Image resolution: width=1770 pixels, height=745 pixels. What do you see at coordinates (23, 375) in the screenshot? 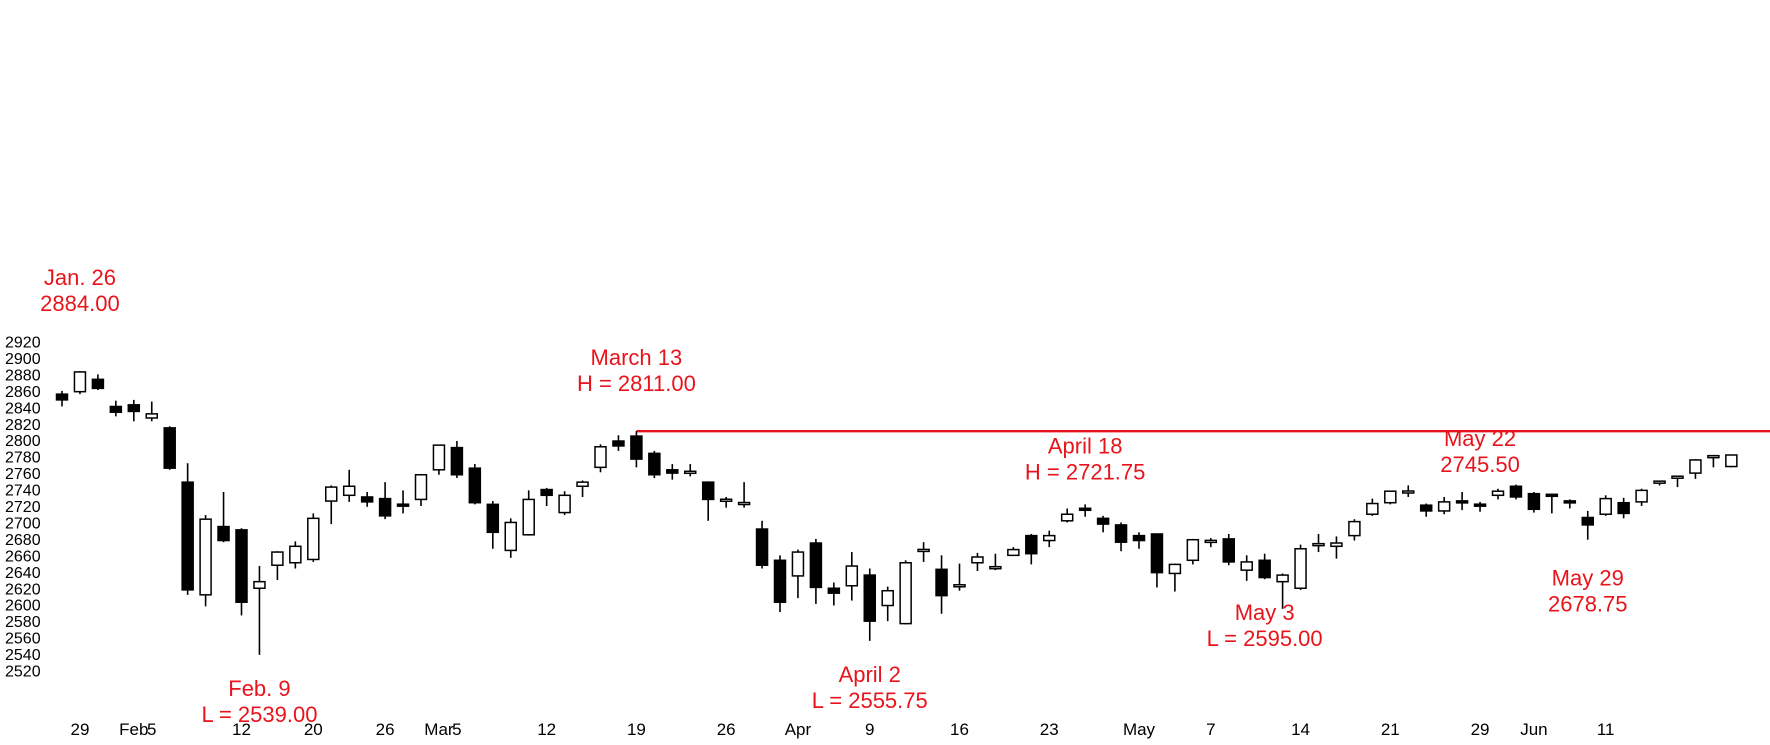
I see `y-tick-label: 2880` at bounding box center [23, 375].